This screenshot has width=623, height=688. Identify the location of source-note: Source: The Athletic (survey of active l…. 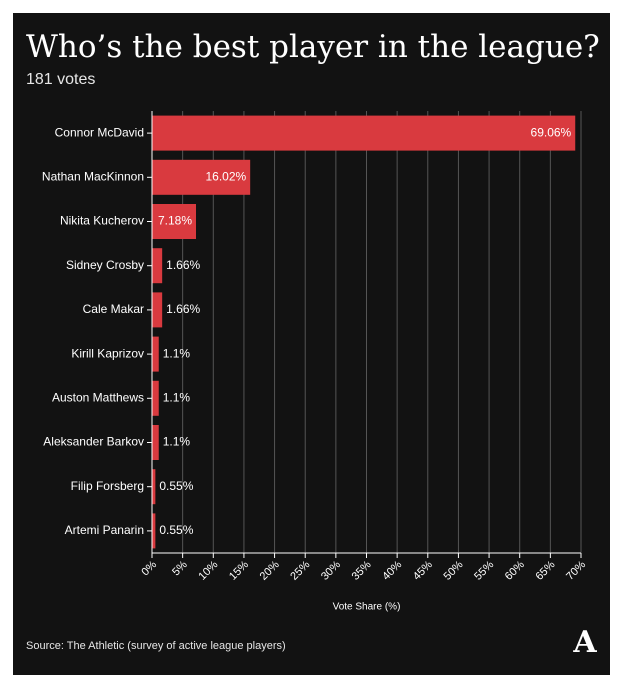
(156, 646).